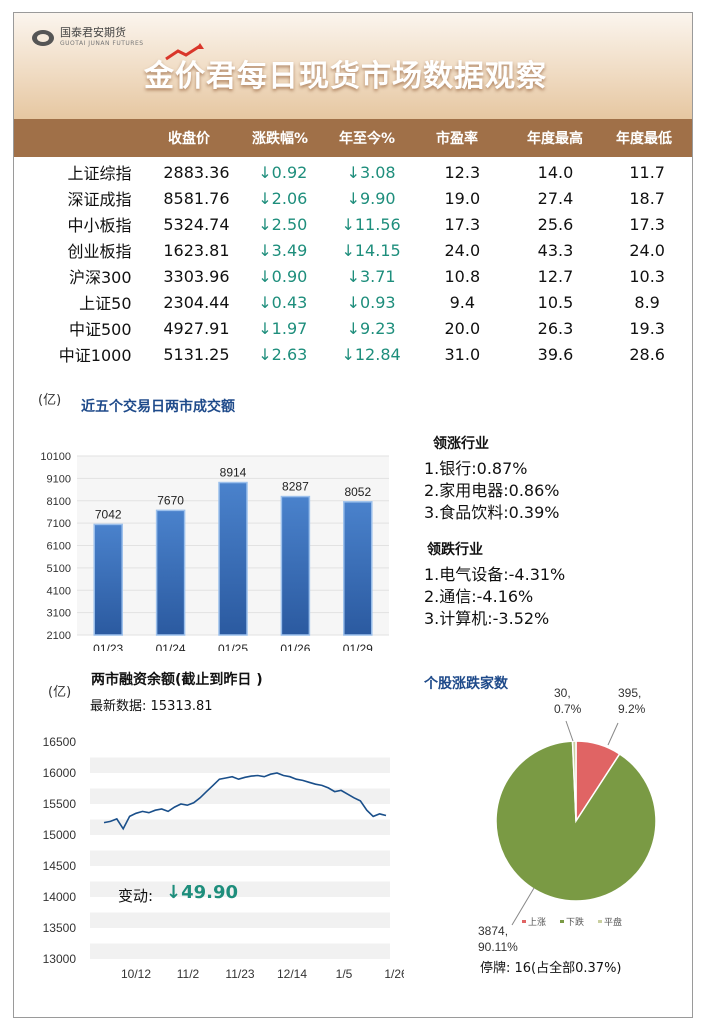 The image size is (705, 1028). I want to click on margin-change-value: ↓49.90, so click(202, 892).